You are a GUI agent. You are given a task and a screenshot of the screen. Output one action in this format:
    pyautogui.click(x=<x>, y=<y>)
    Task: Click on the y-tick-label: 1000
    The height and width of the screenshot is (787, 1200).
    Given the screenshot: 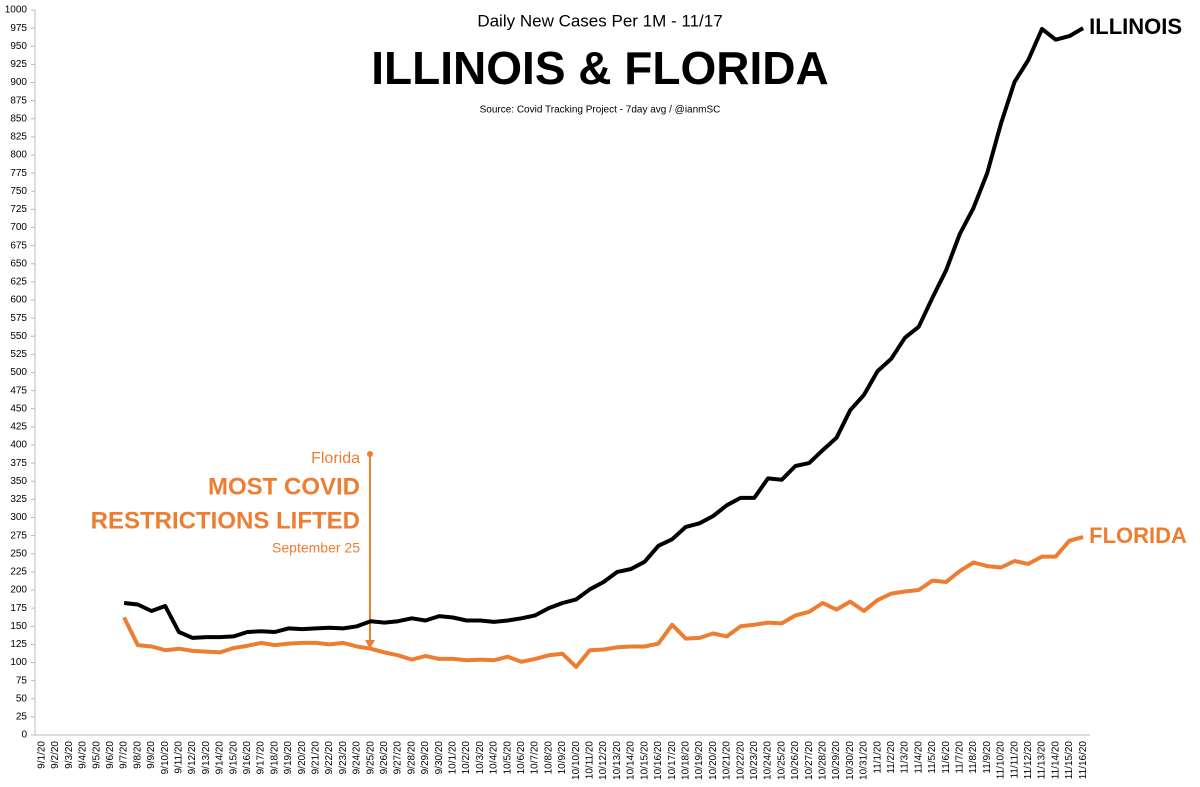 What is the action you would take?
    pyautogui.click(x=16, y=10)
    